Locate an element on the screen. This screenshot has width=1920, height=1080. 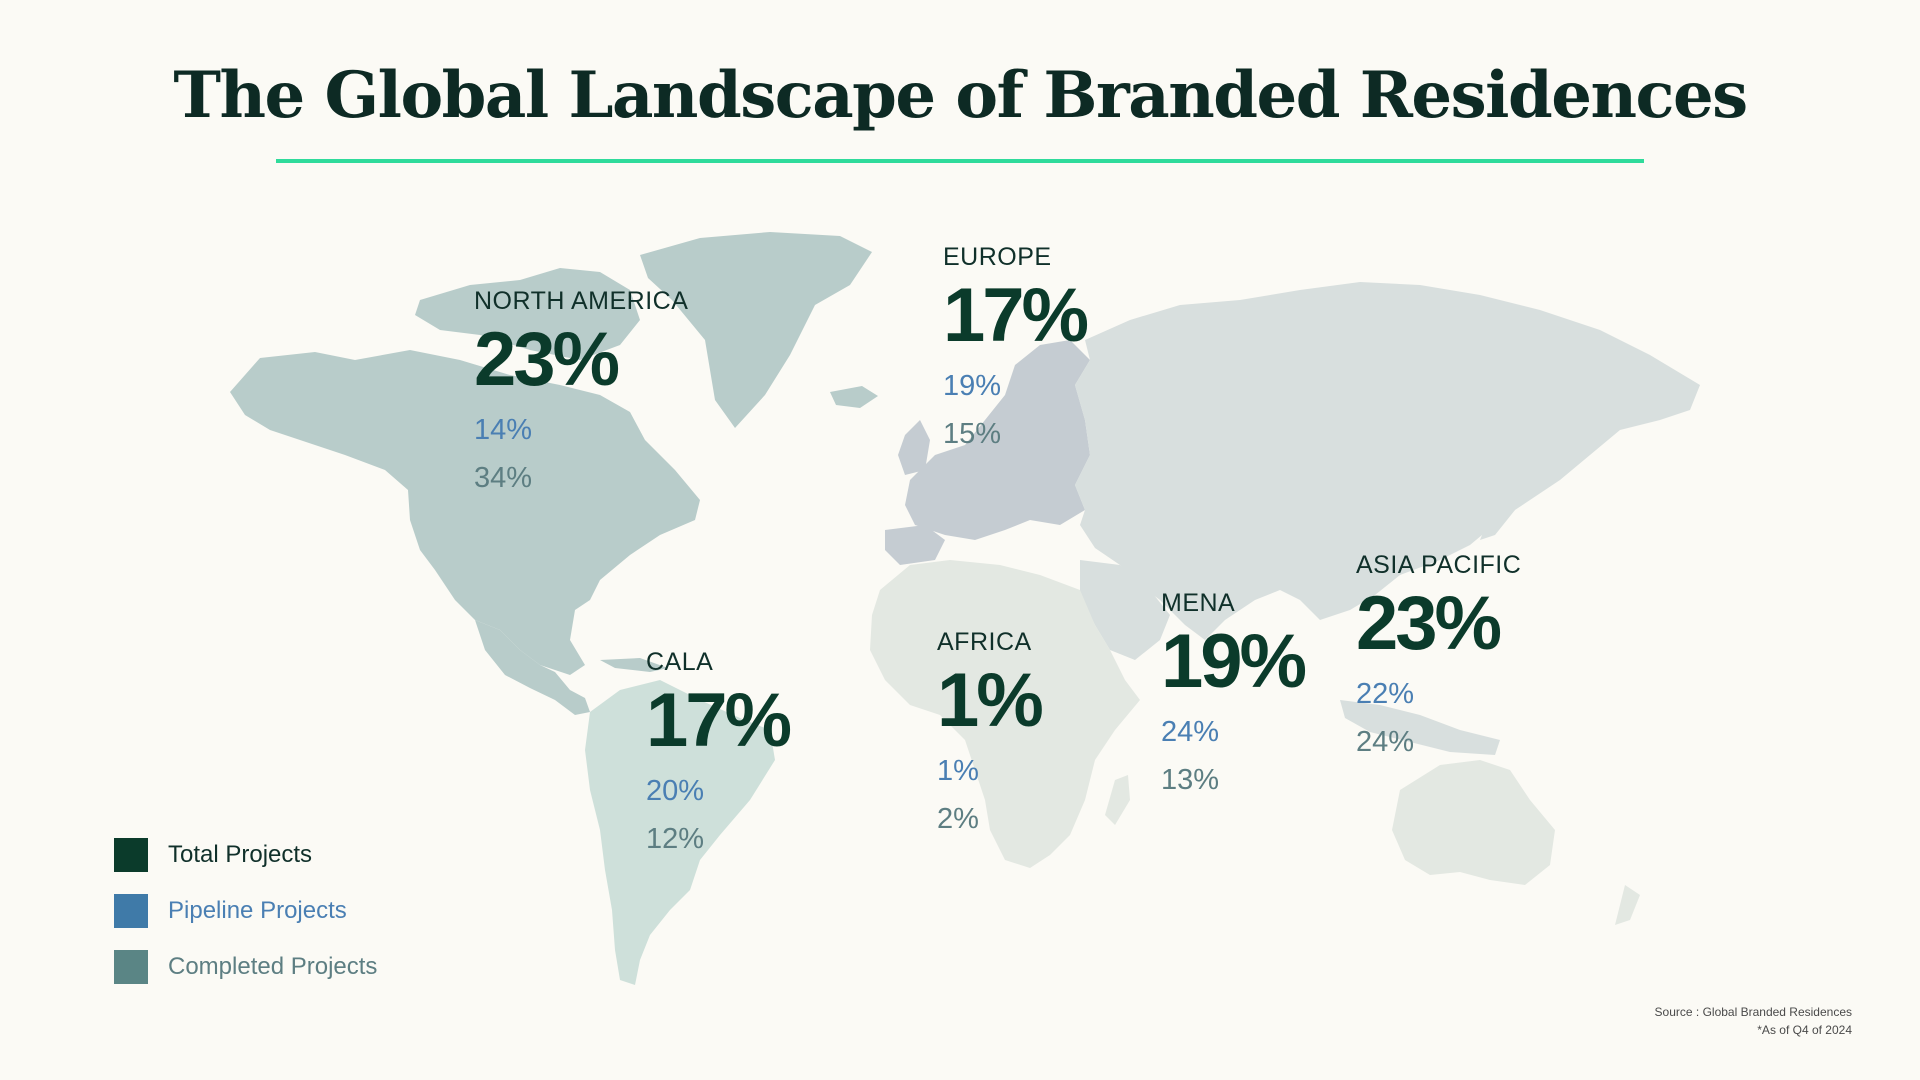
pipeline-projects-value: 19% is located at coordinates (972, 386).